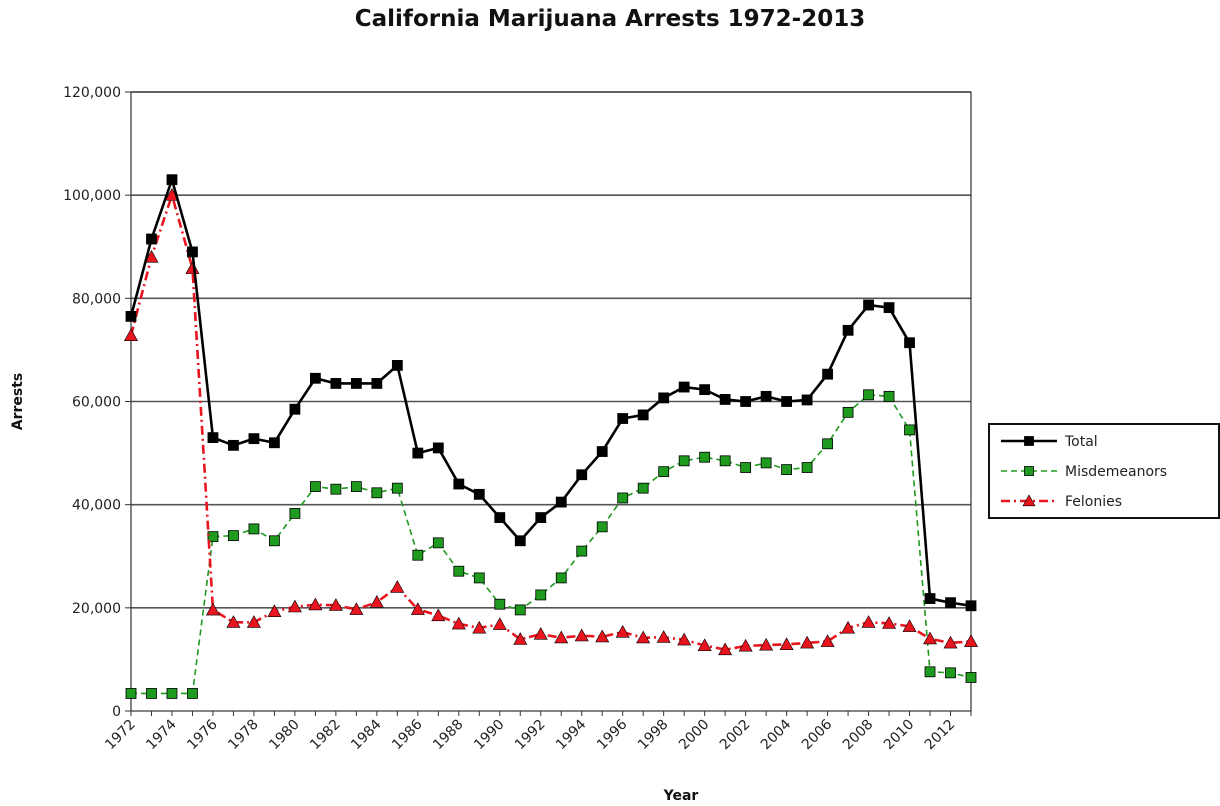  What do you see at coordinates (96, 609) in the screenshot?
I see `y-tick-label: 20,000` at bounding box center [96, 609].